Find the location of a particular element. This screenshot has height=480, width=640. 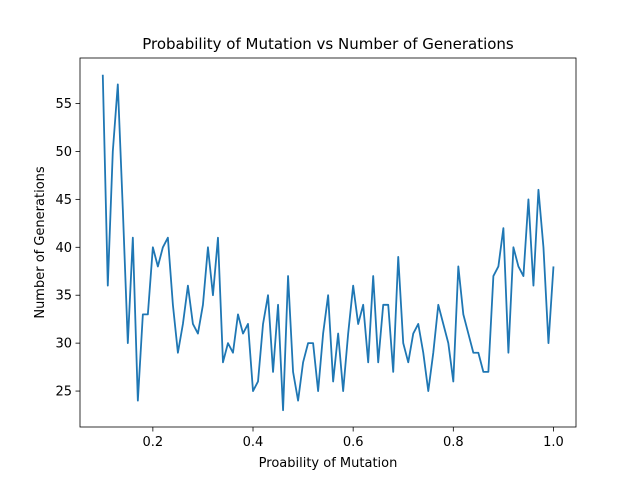

x-tick-label: 1.0 is located at coordinates (553, 442).